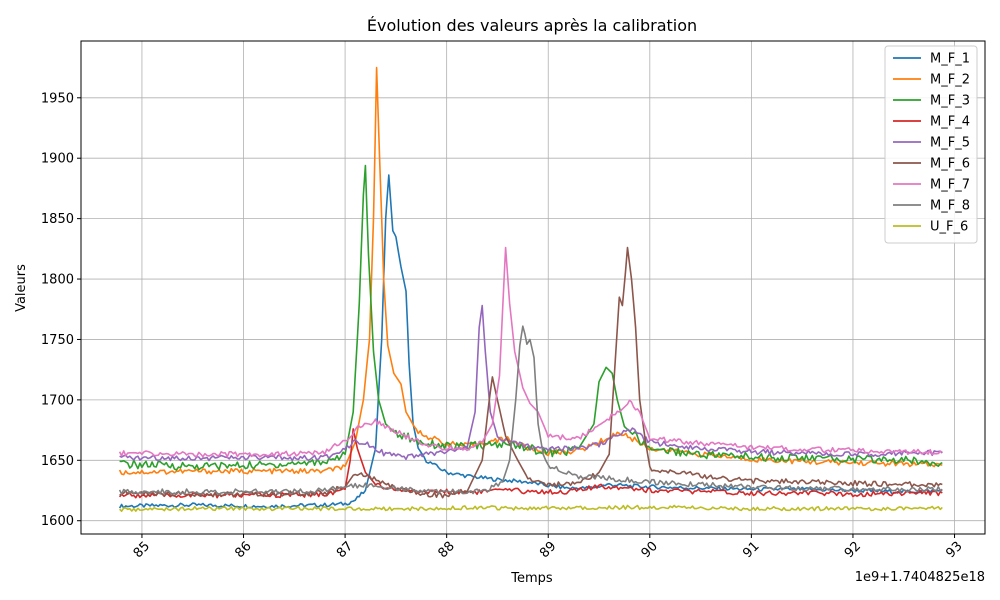 Image resolution: width=1000 pixels, height=600 pixels. Describe the element at coordinates (950, 122) in the screenshot. I see `legend-label: M_F_4` at that location.